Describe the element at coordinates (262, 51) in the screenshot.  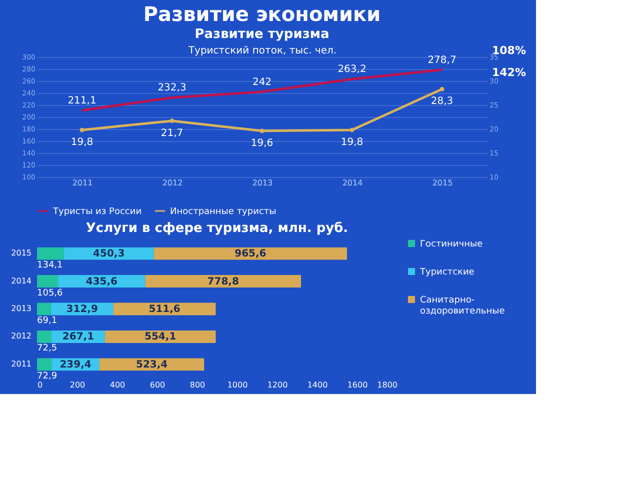
I see `x-axis-title: Туристский поток, тыс. чел.` at that location.